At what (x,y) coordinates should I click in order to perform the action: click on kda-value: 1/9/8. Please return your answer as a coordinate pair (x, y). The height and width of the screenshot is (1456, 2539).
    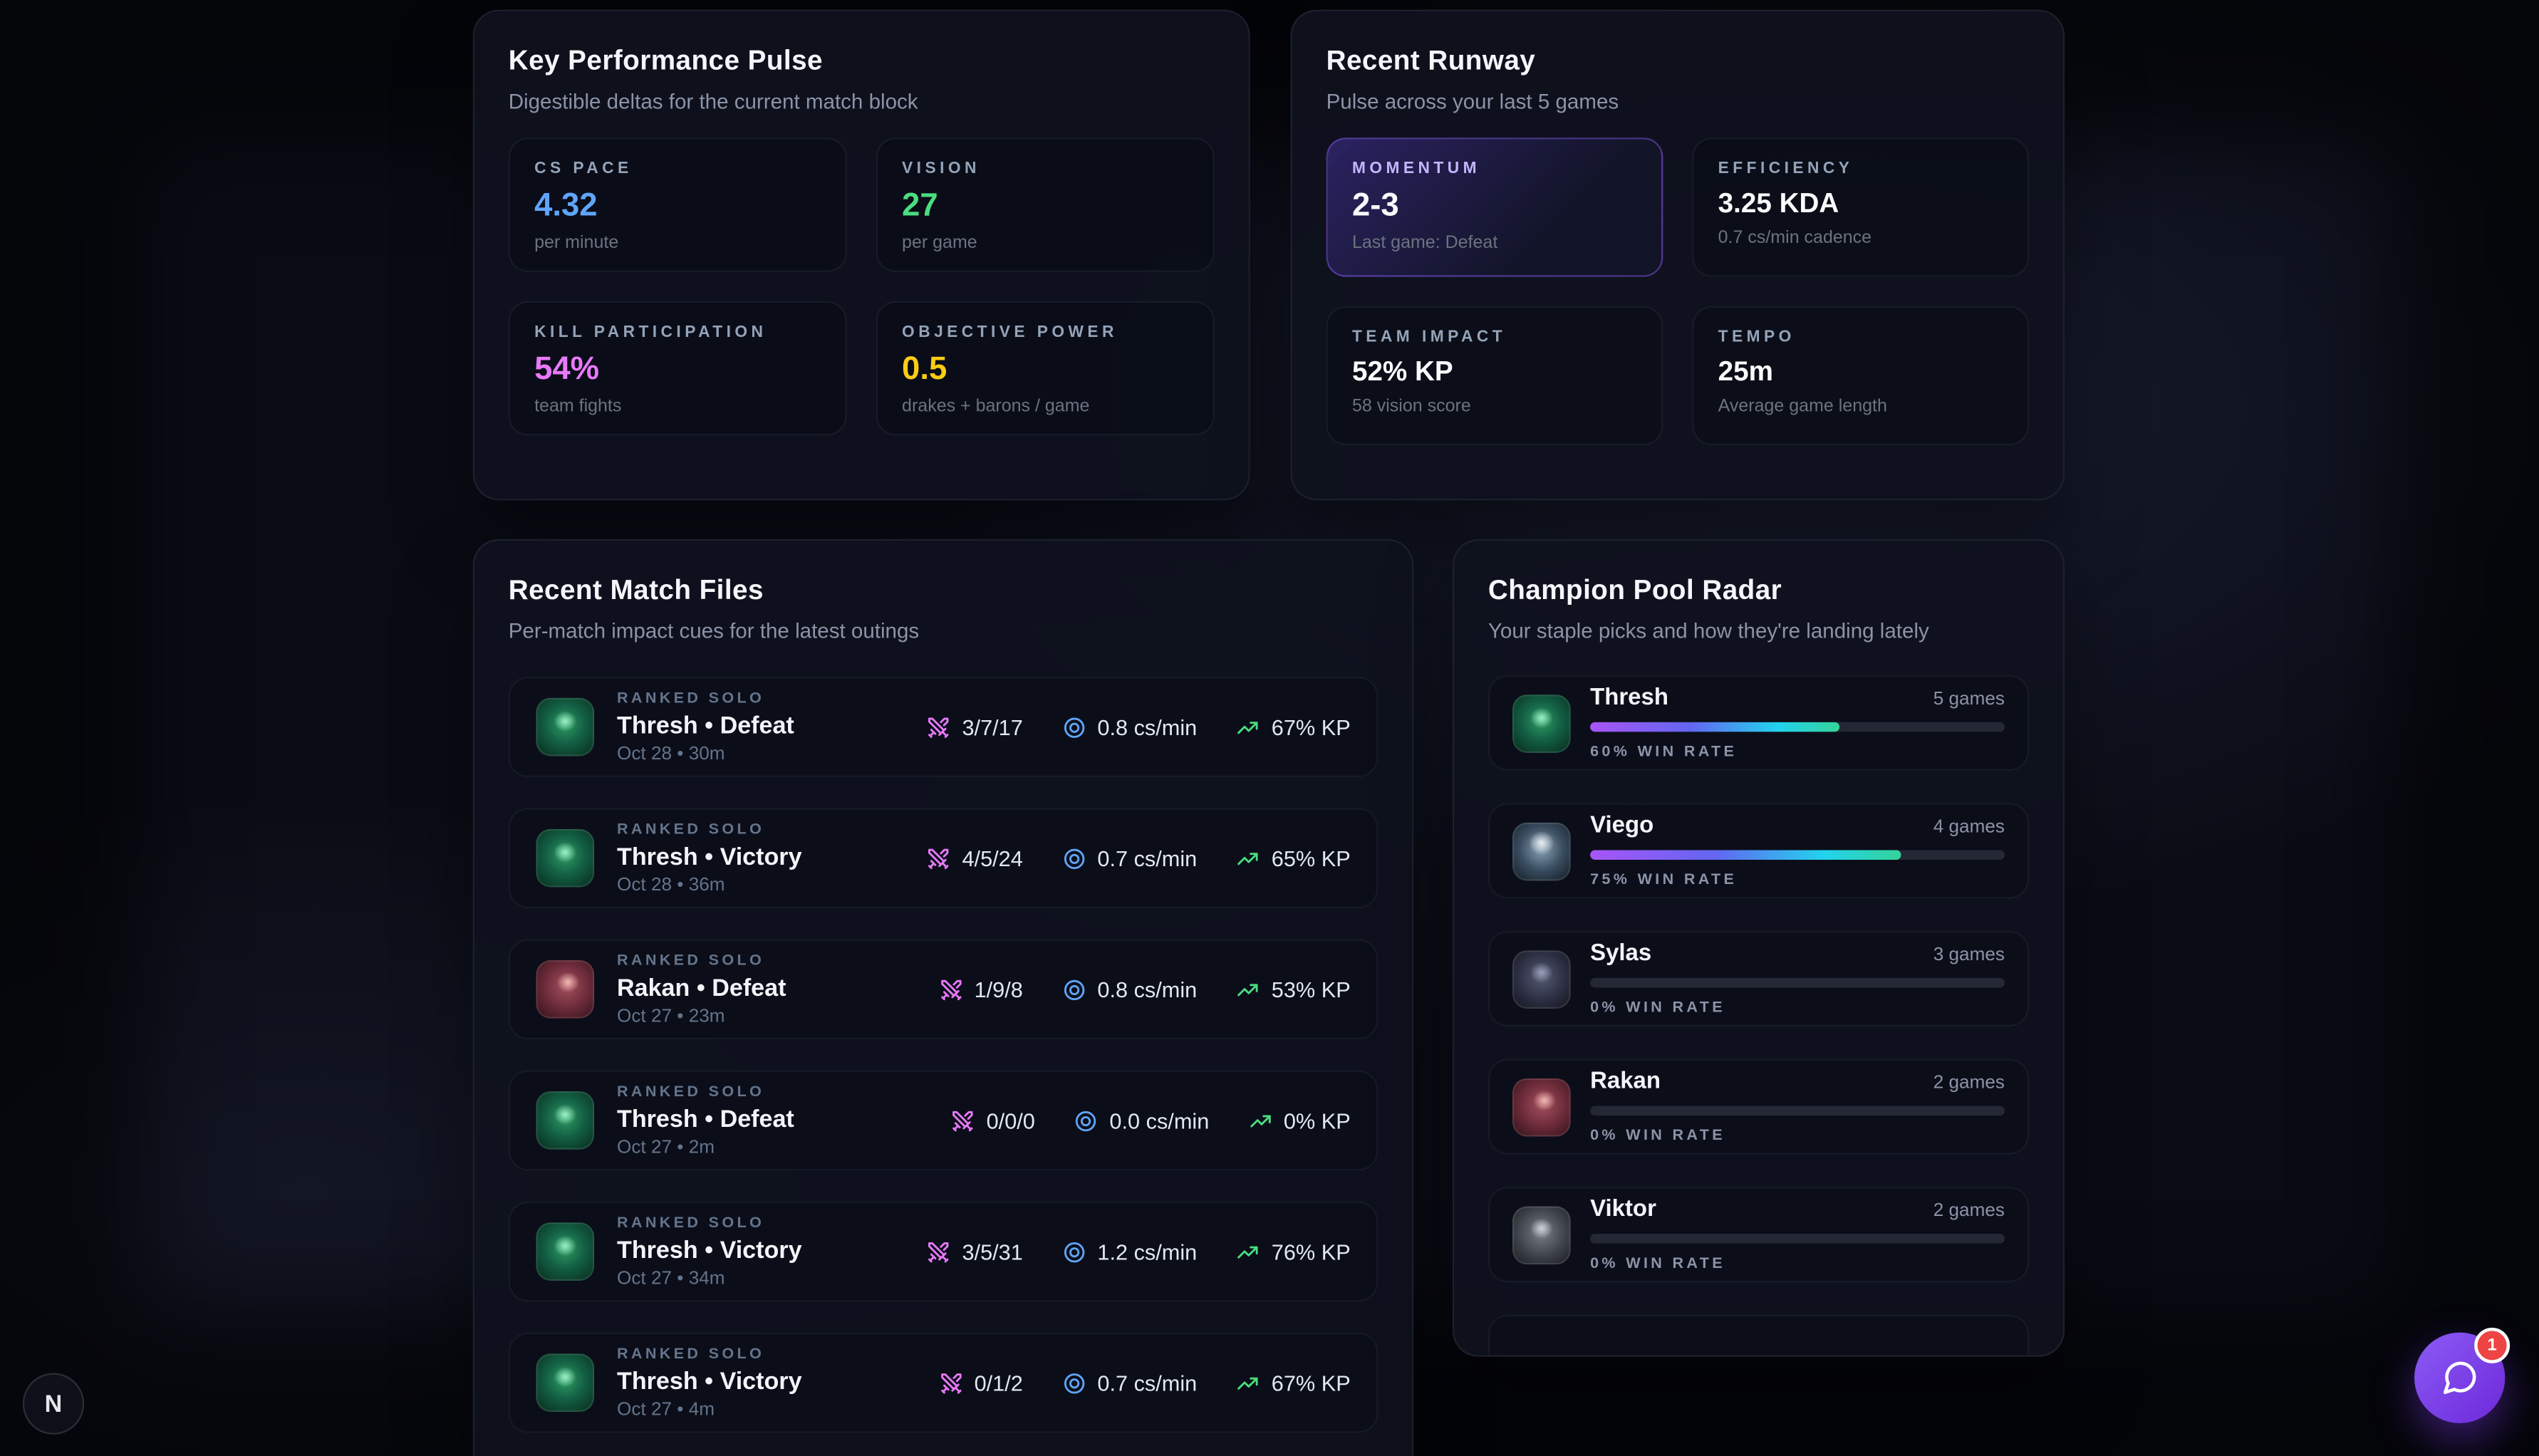
    Looking at the image, I should click on (998, 989).